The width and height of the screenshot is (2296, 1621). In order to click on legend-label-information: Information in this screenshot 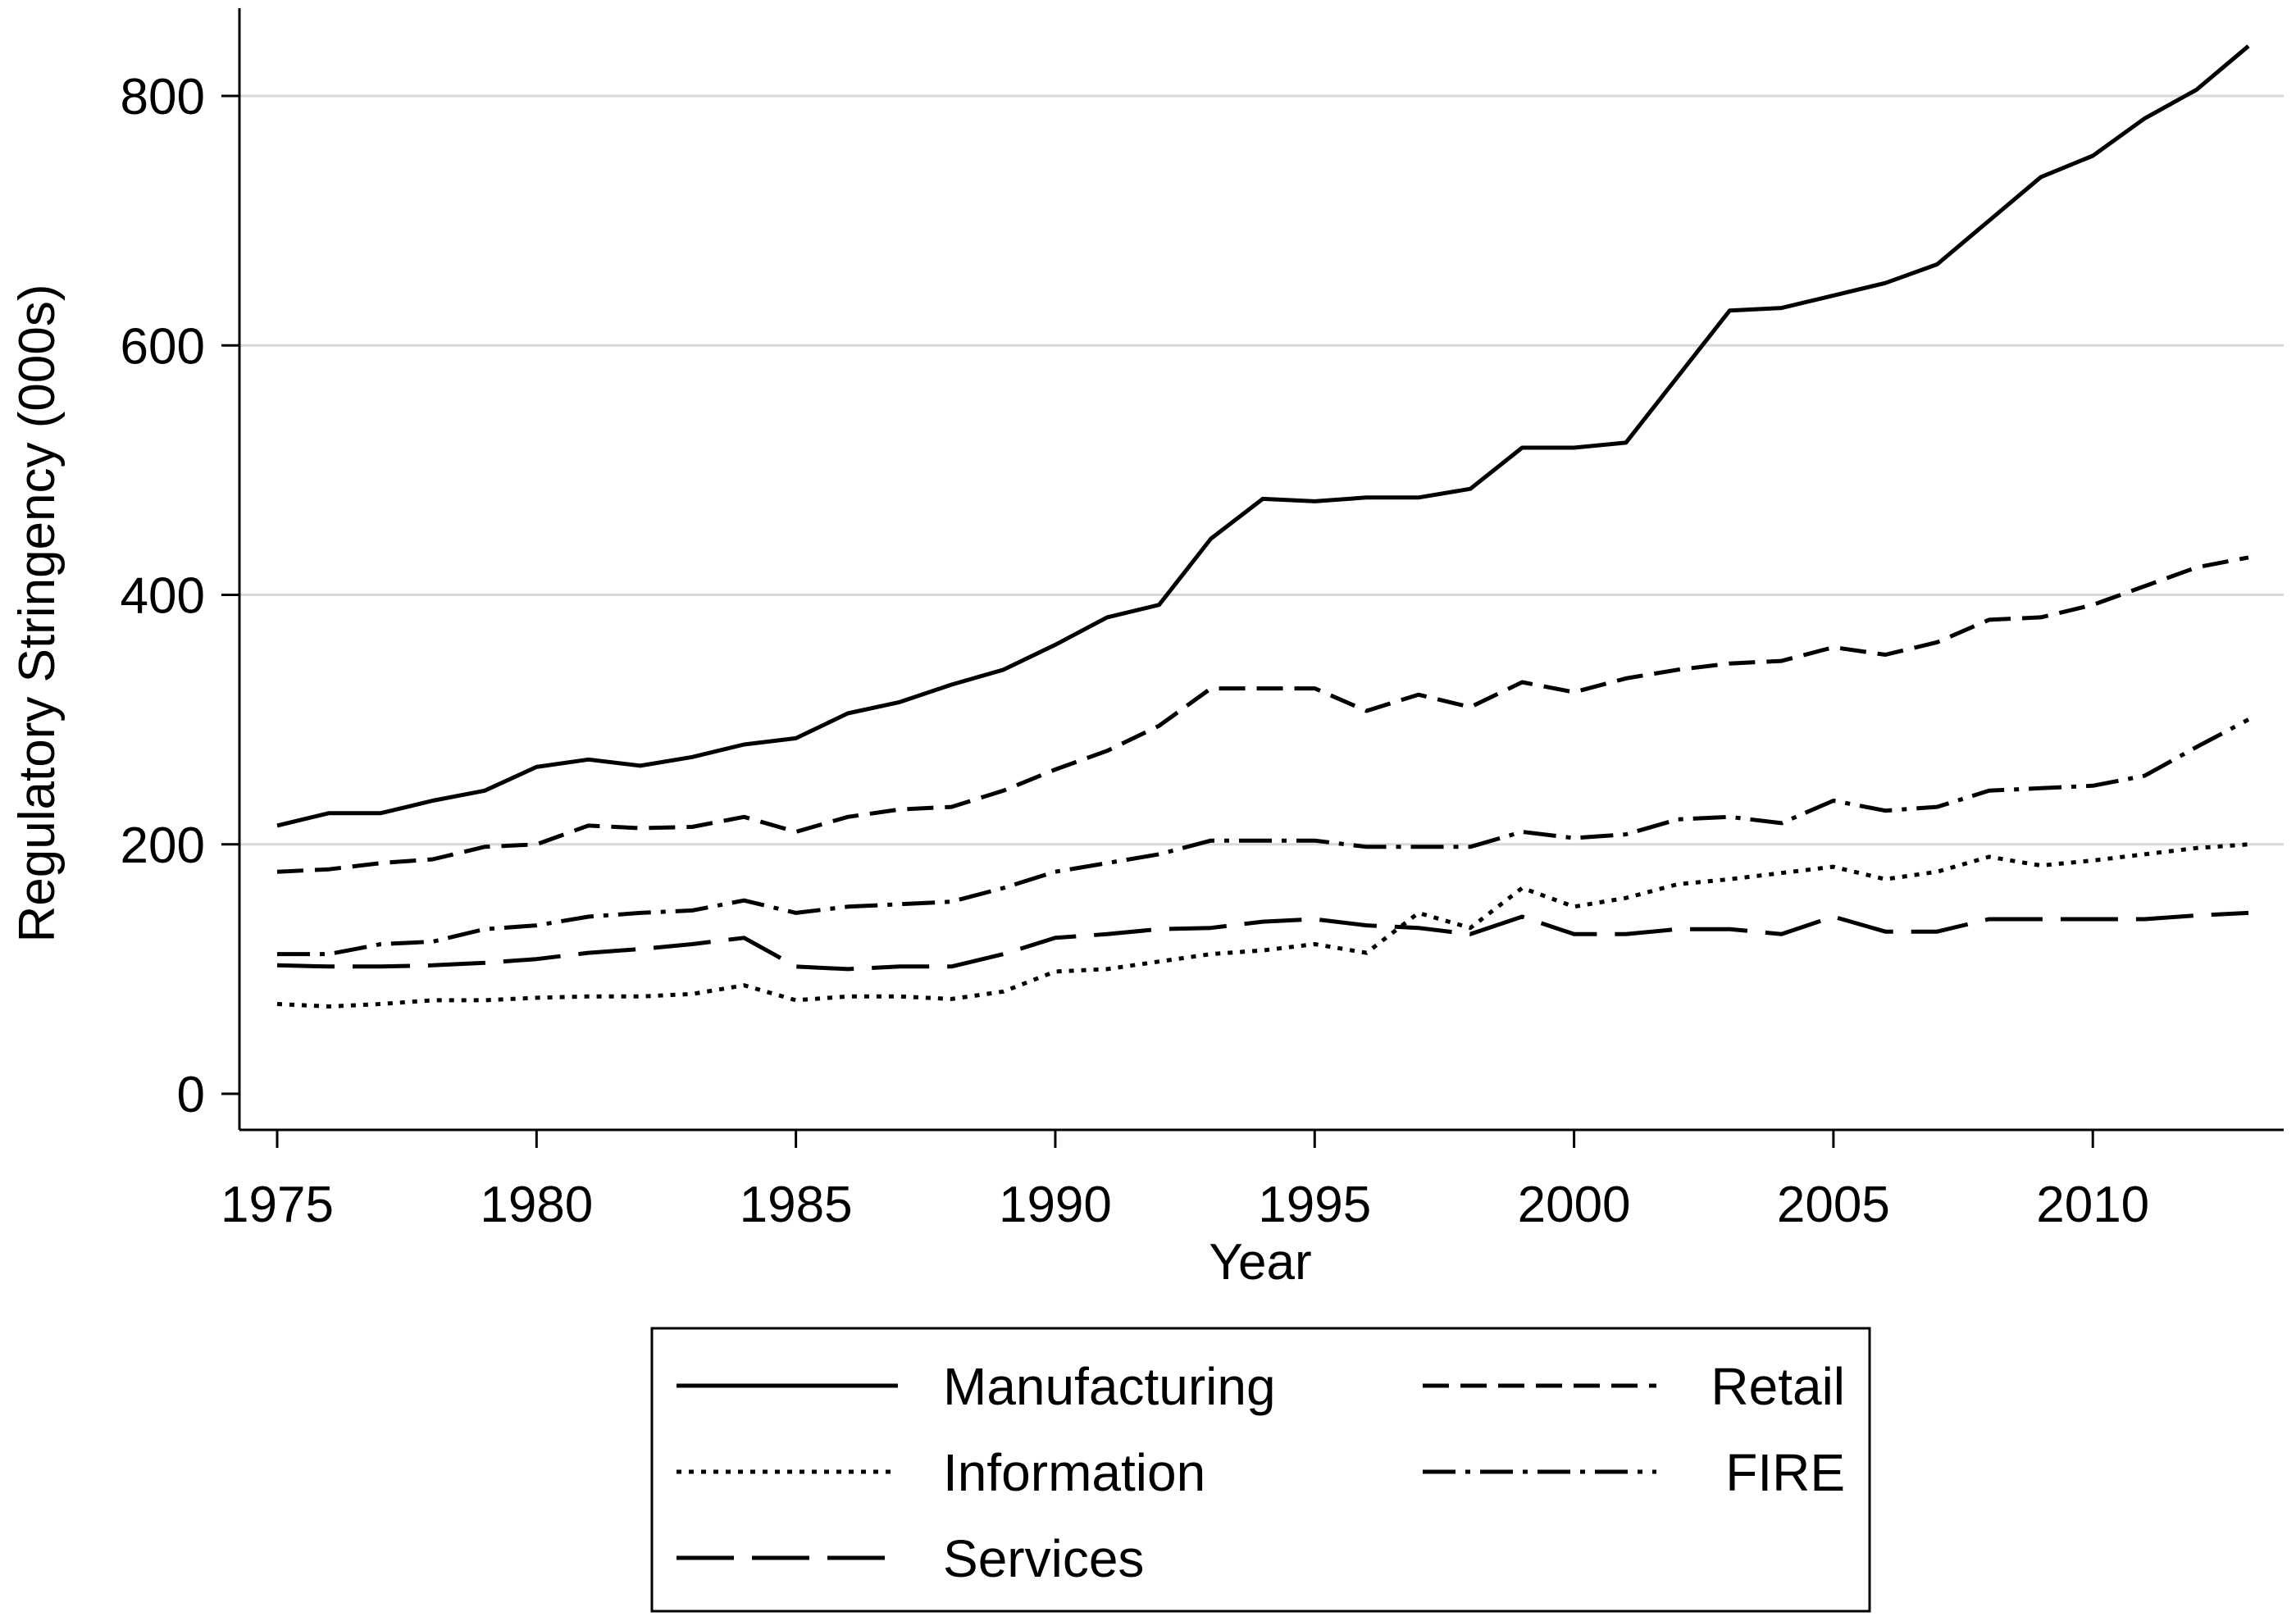, I will do `click(1074, 1472)`.